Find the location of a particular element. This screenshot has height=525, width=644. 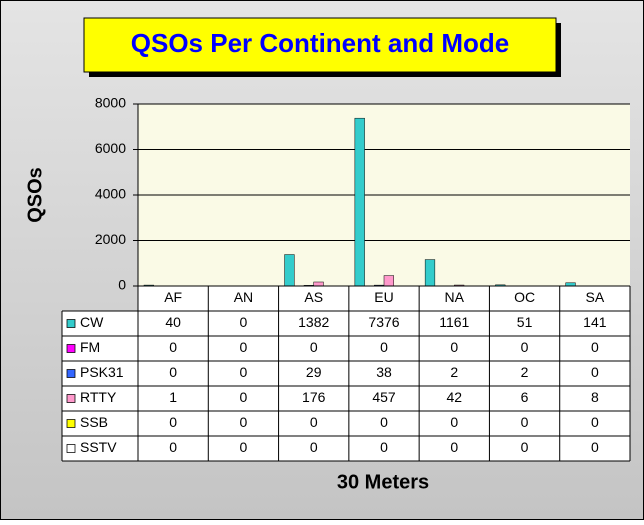

table-value: 1161 is located at coordinates (454, 322).